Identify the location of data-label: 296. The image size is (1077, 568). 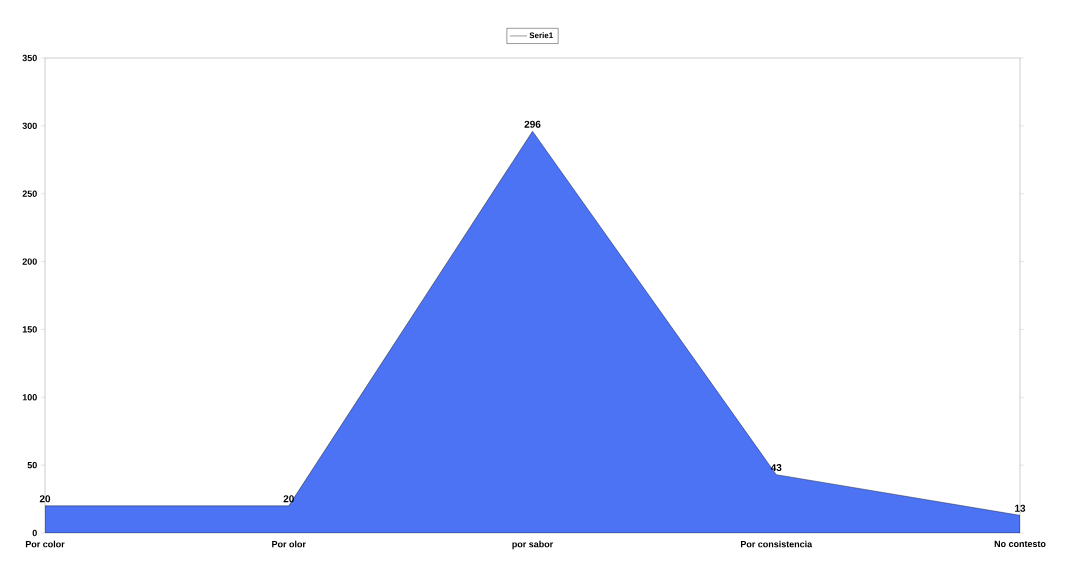
(532, 124).